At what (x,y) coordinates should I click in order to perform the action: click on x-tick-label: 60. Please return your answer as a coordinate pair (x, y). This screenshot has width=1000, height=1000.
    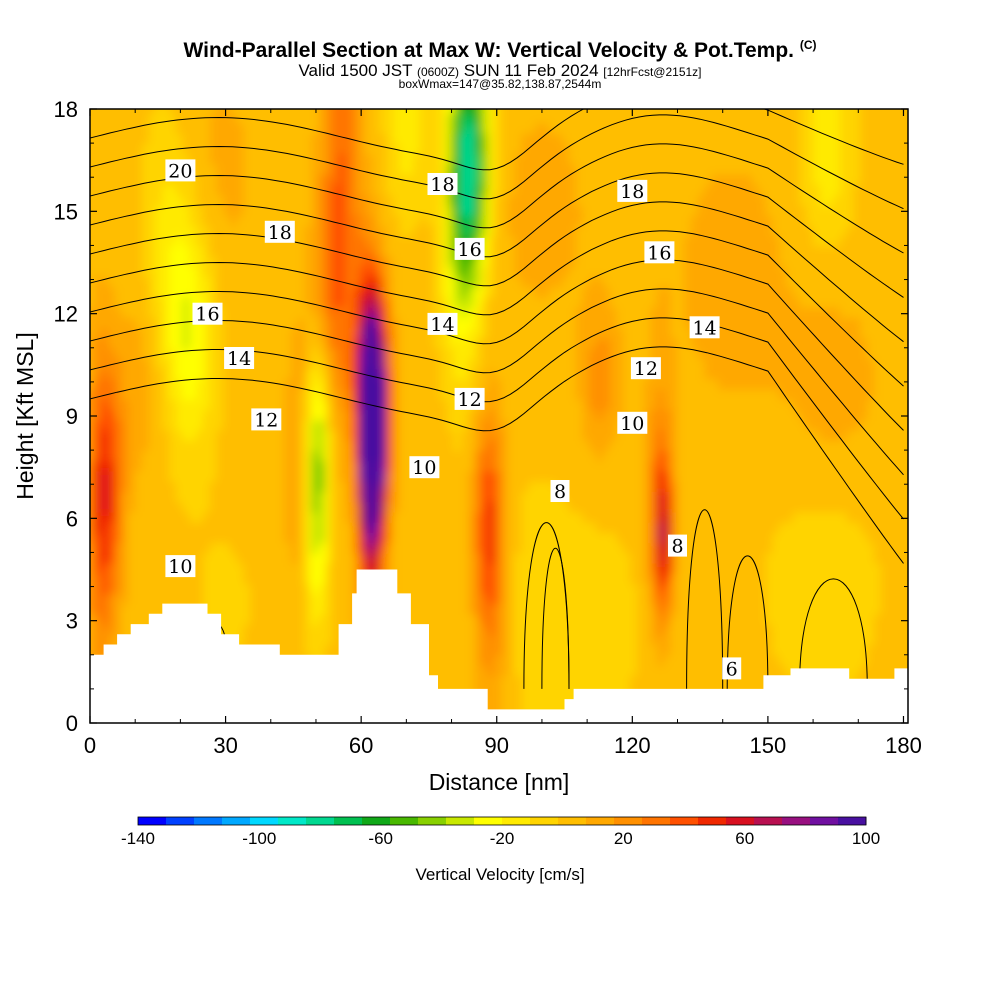
    Looking at the image, I should click on (361, 745).